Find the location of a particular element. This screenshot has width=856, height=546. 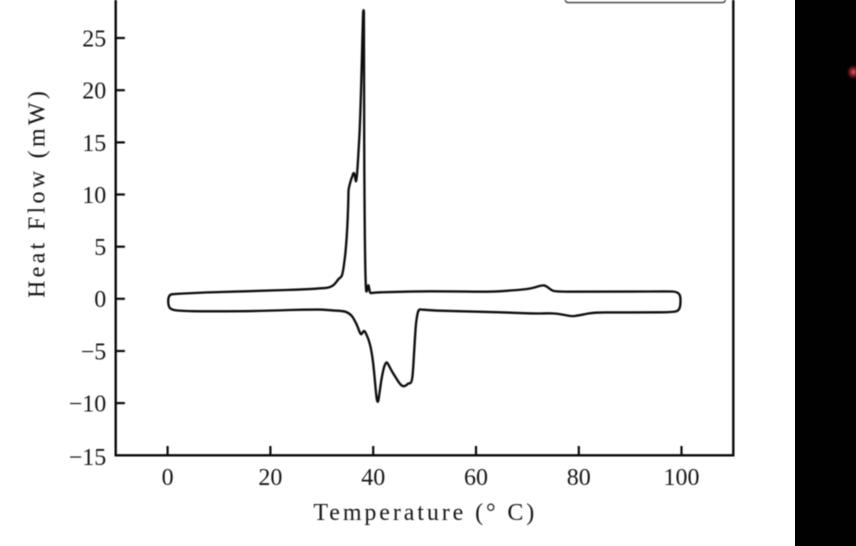

svg-text: Temperature (° C) is located at coordinates (425, 513).